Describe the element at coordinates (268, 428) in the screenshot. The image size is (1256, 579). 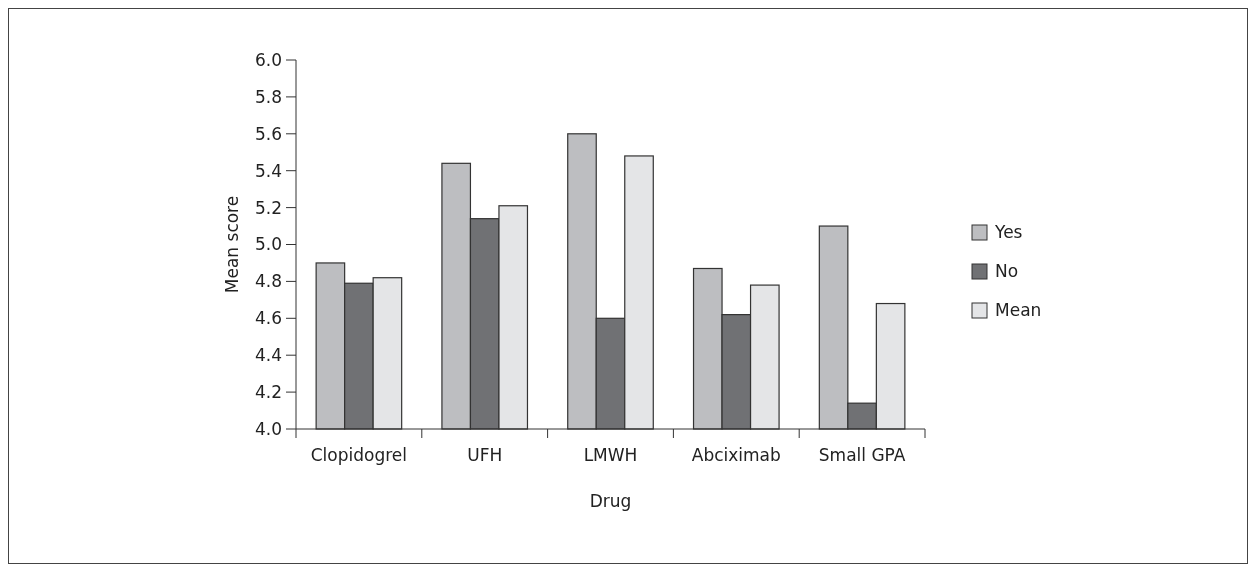
I see `y-tick-label: 4.0` at that location.